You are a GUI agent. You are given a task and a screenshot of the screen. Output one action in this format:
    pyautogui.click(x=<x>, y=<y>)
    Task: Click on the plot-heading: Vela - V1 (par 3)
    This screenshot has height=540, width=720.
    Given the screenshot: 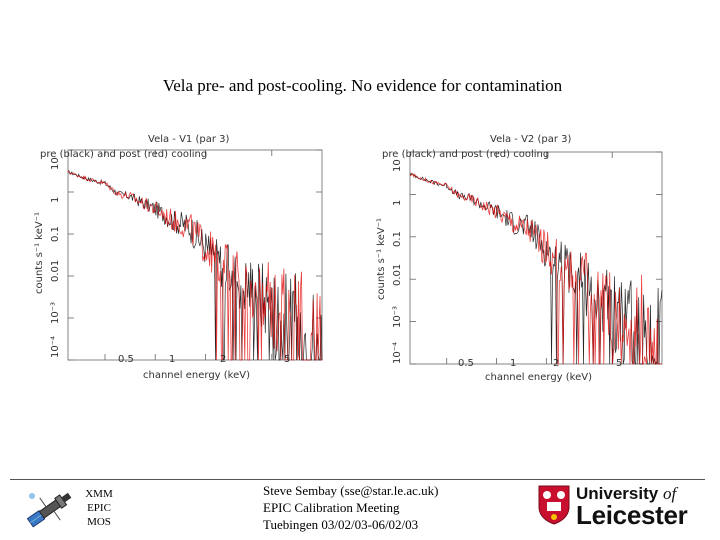 What is the action you would take?
    pyautogui.click(x=189, y=139)
    